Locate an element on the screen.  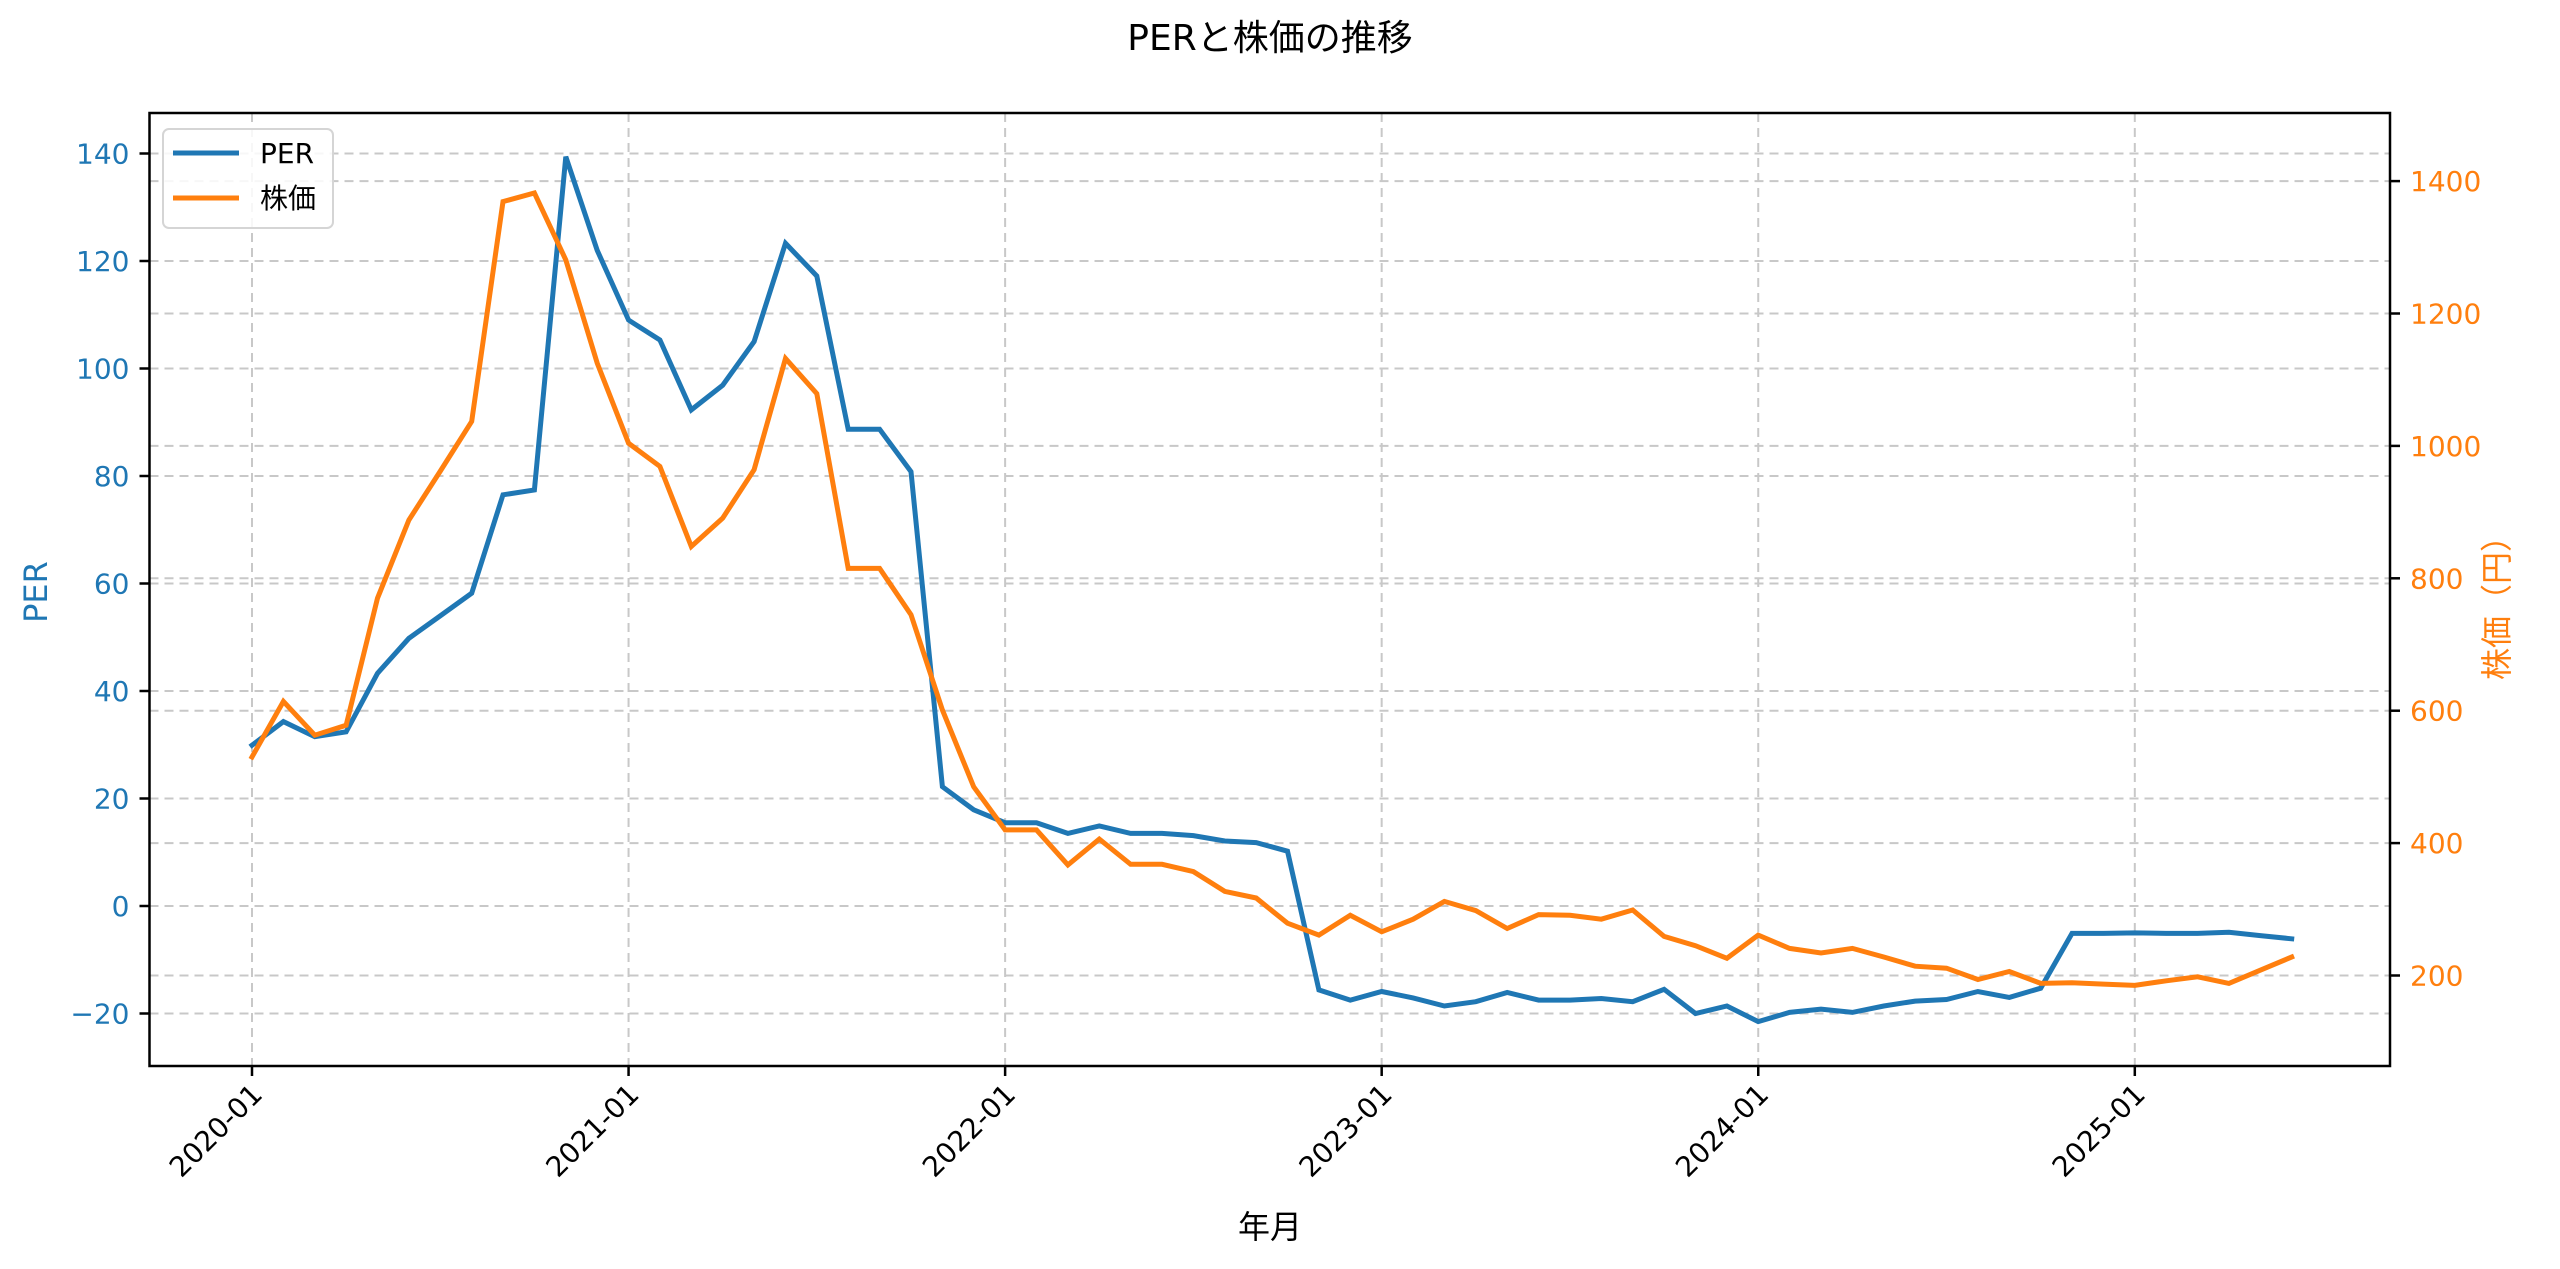
right-tick-label: 1400 is located at coordinates (2445, 181).